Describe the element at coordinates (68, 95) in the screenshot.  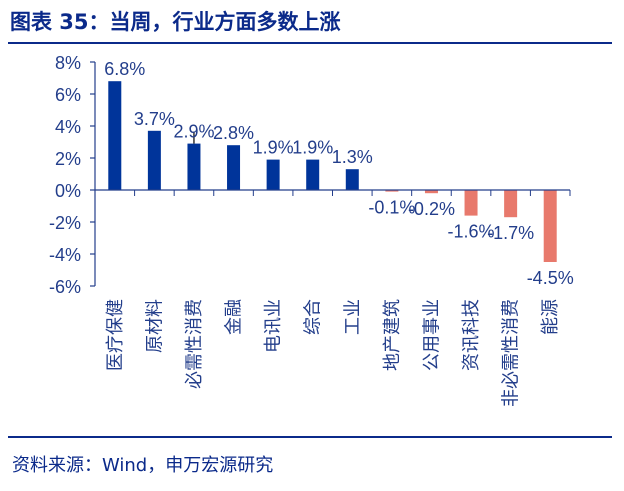
I see `y-tick-label: 6%` at that location.